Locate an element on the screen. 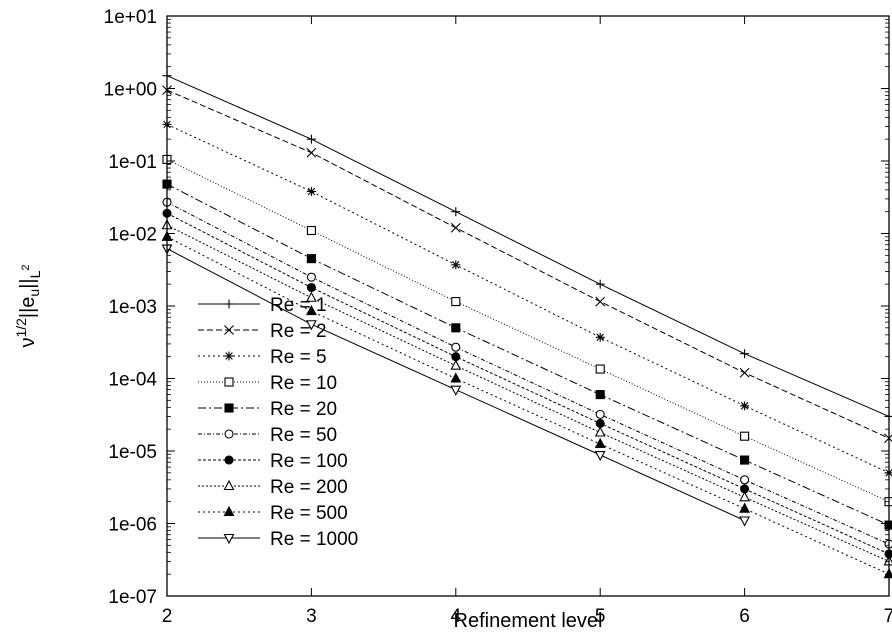 The image size is (892, 638). legend-label: Re = 200 is located at coordinates (309, 487).